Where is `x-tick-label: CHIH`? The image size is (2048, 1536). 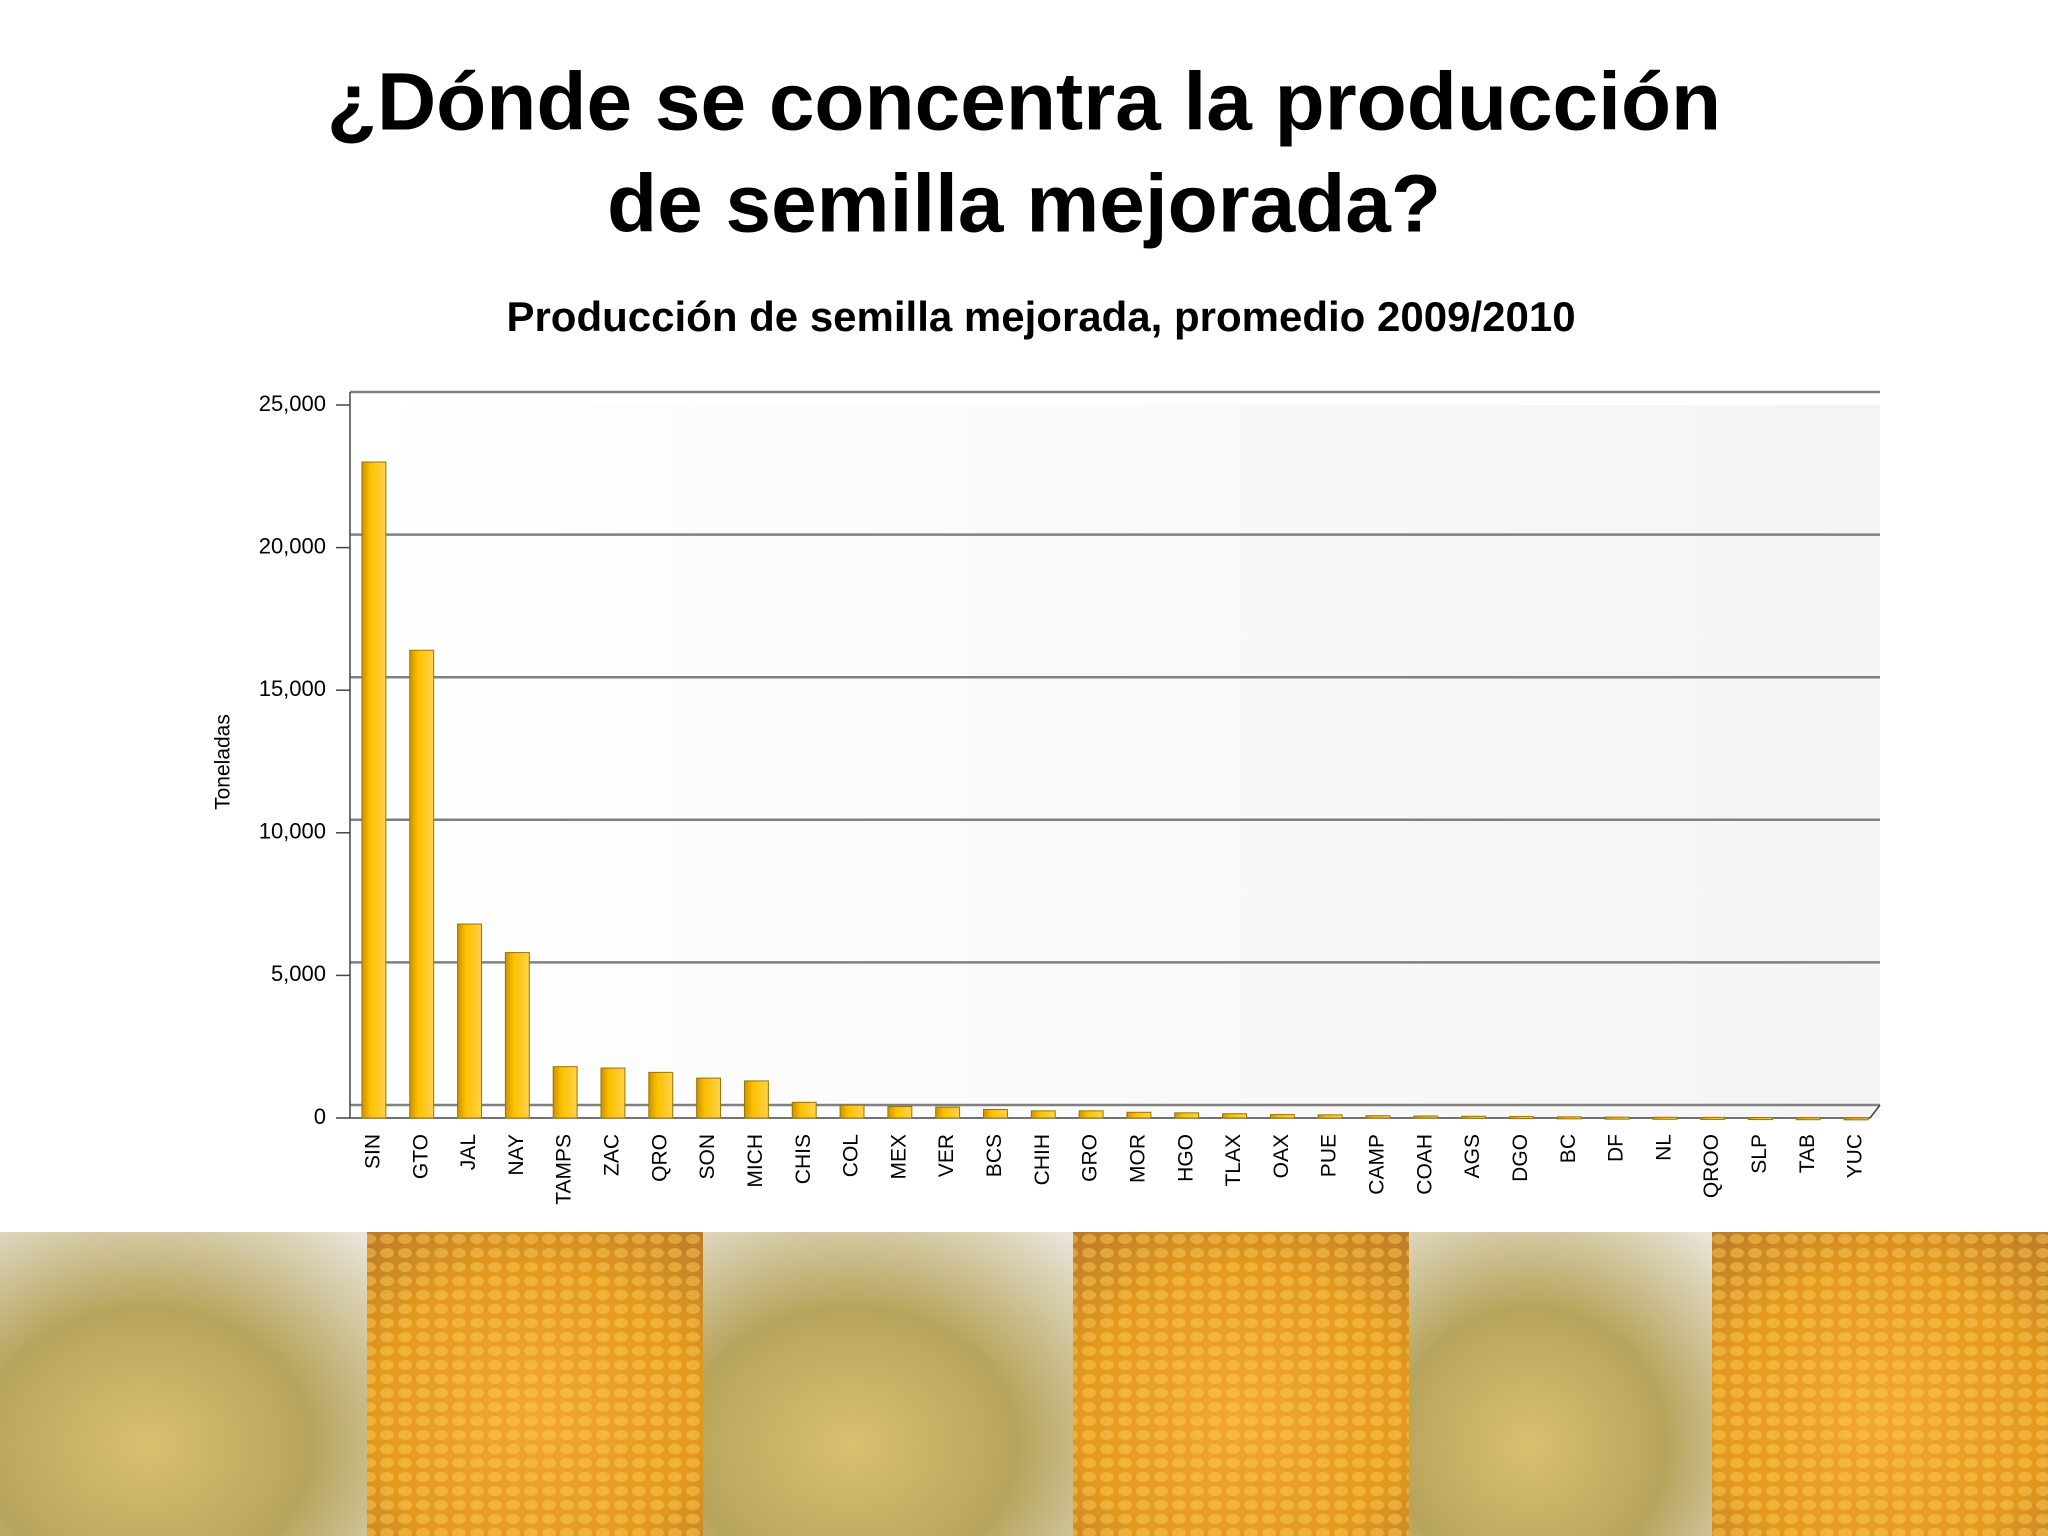
x-tick-label: CHIH is located at coordinates (1042, 1159).